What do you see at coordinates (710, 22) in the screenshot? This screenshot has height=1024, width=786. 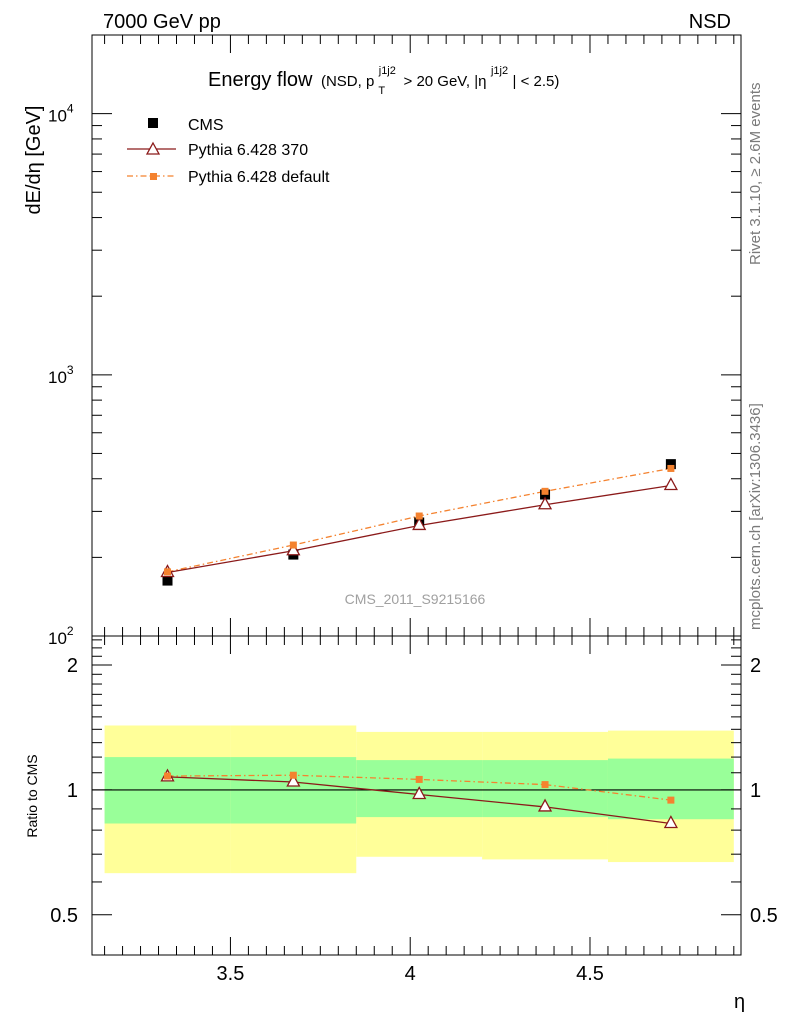 I see `header-right: NSD` at bounding box center [710, 22].